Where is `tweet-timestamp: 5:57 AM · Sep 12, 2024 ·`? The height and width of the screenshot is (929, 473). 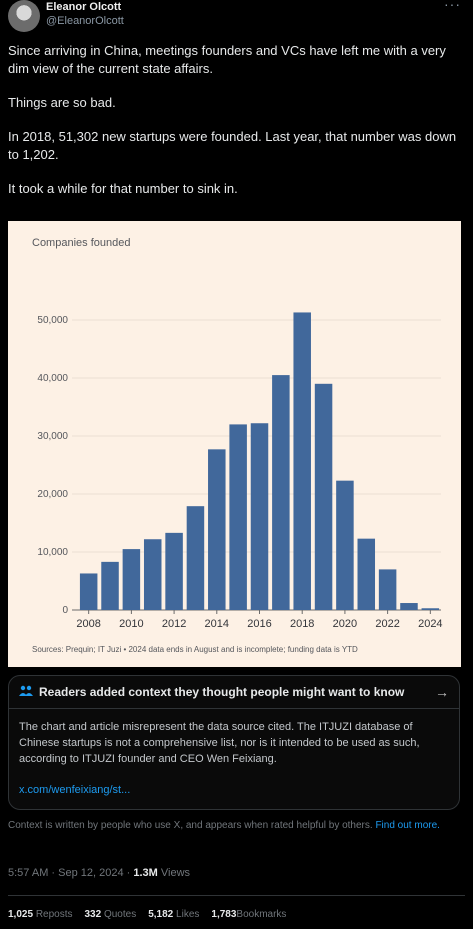
tweet-timestamp: 5:57 AM · Sep 12, 2024 · is located at coordinates (71, 873).